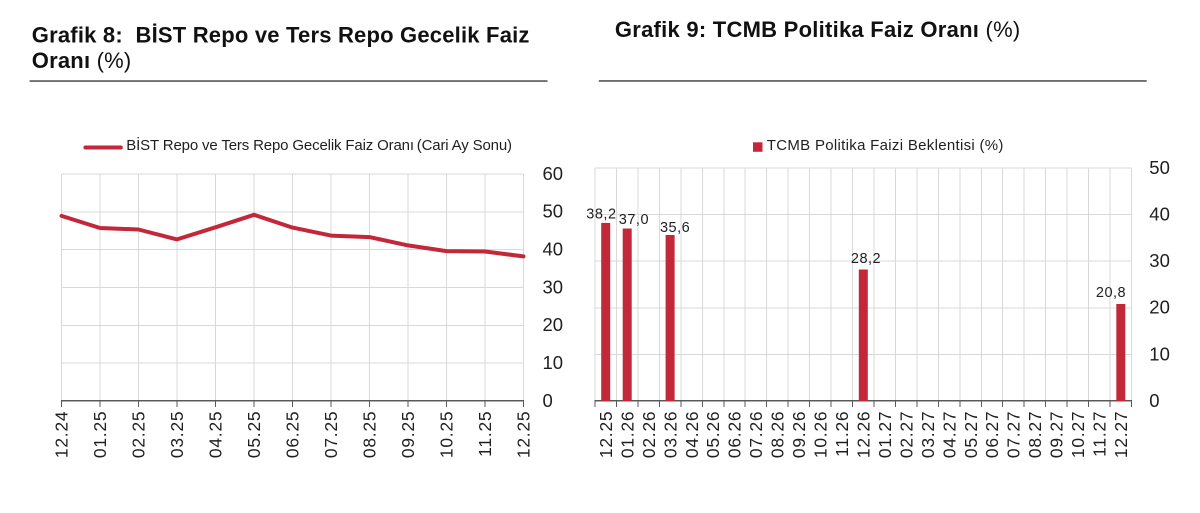  I want to click on svg-text: 07.26, so click(756, 435).